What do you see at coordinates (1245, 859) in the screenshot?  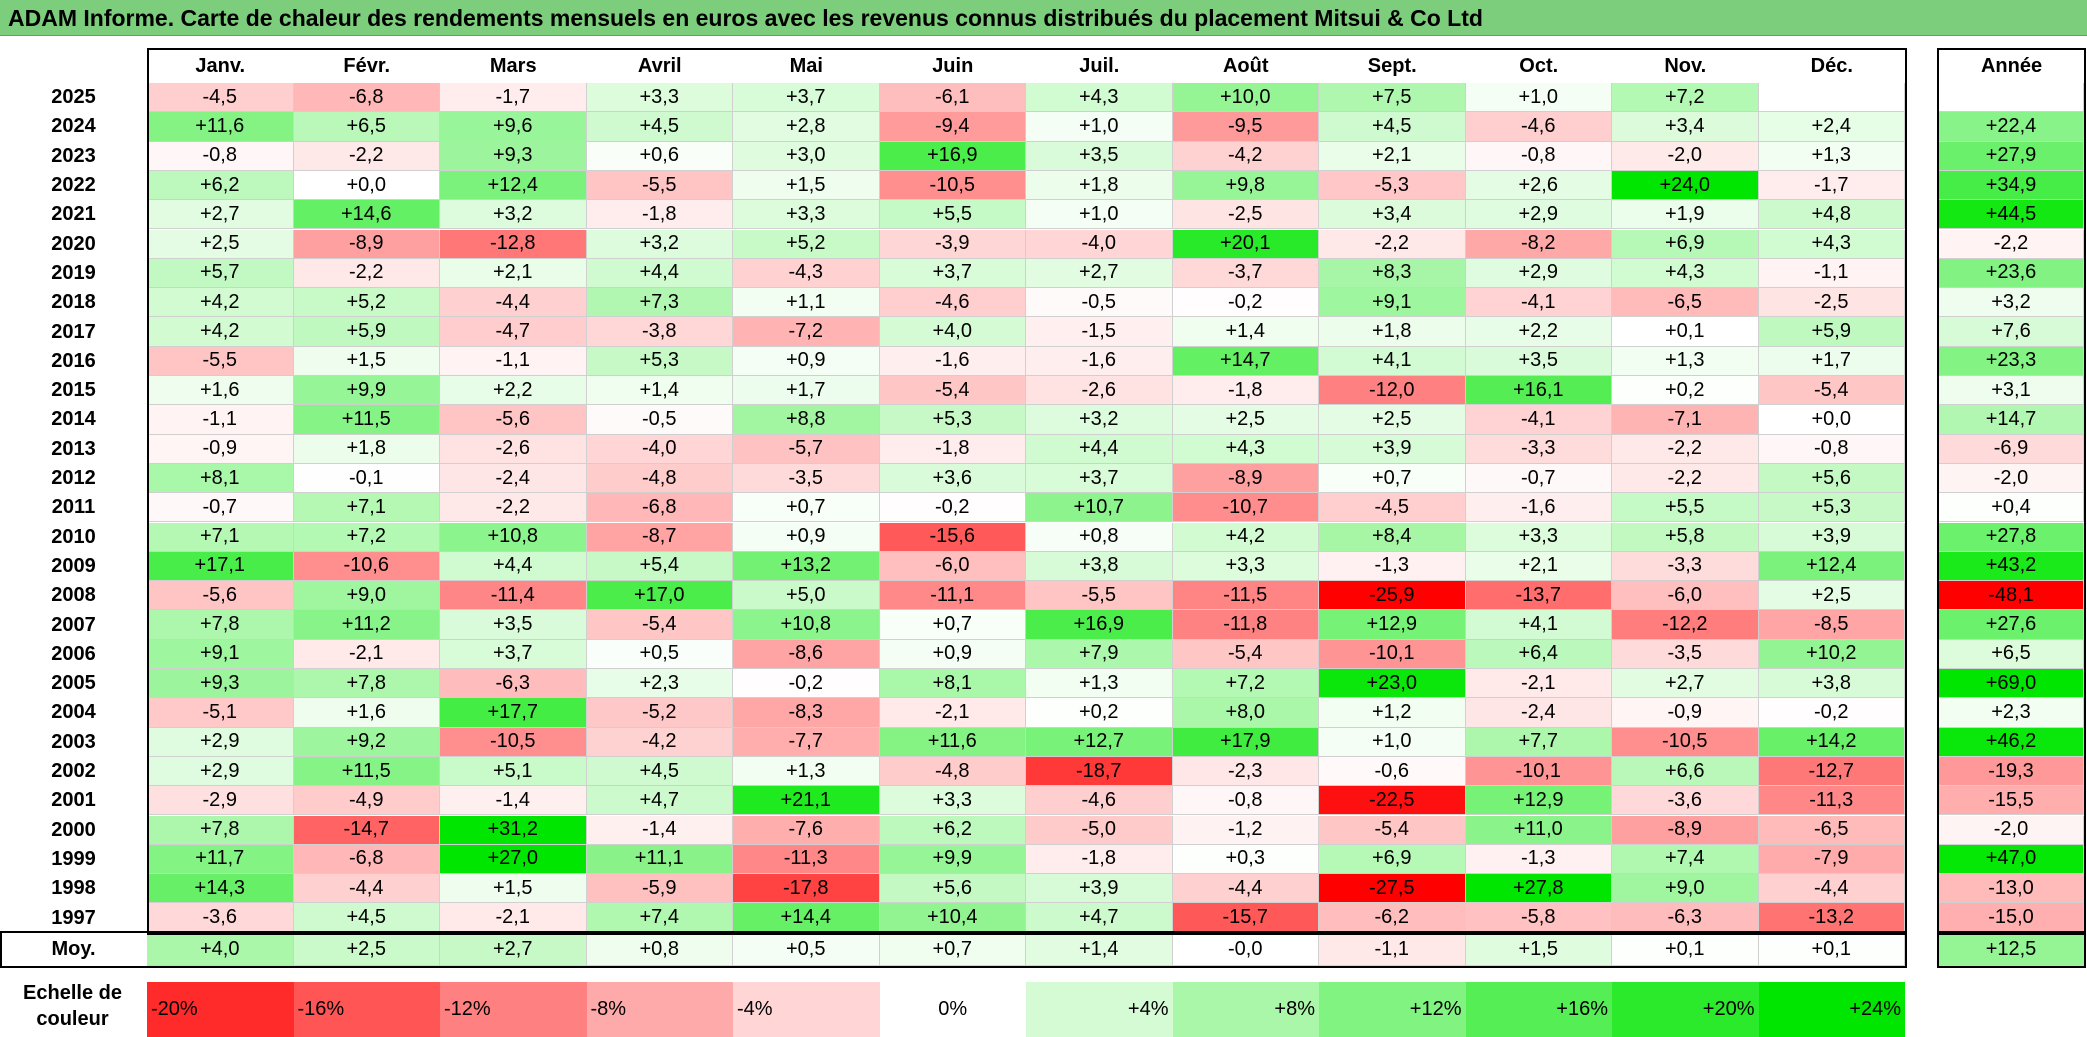 I see `heatmap-cell: +0,3` at bounding box center [1245, 859].